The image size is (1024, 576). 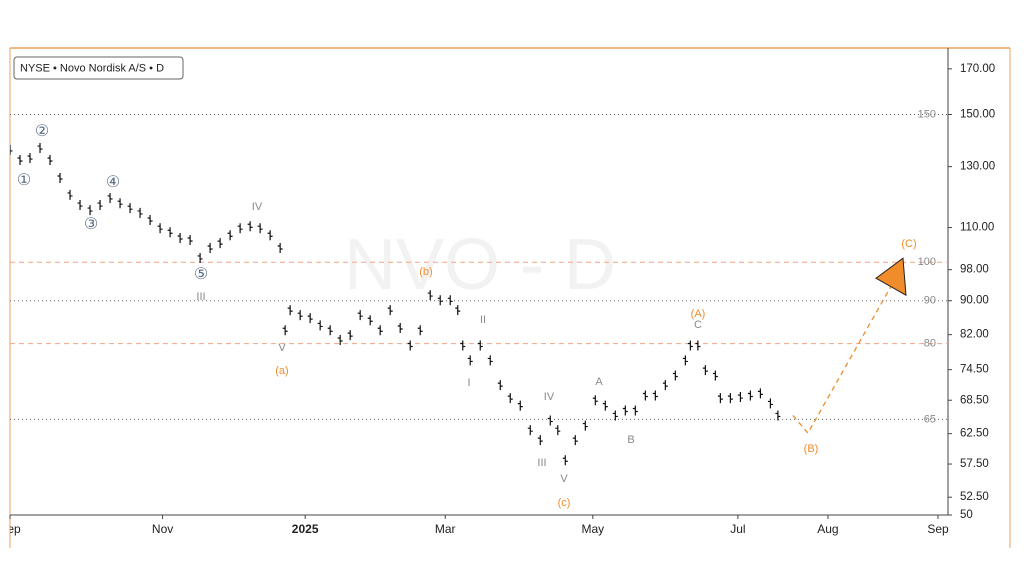 I want to click on wave-label: ④, so click(x=113, y=182).